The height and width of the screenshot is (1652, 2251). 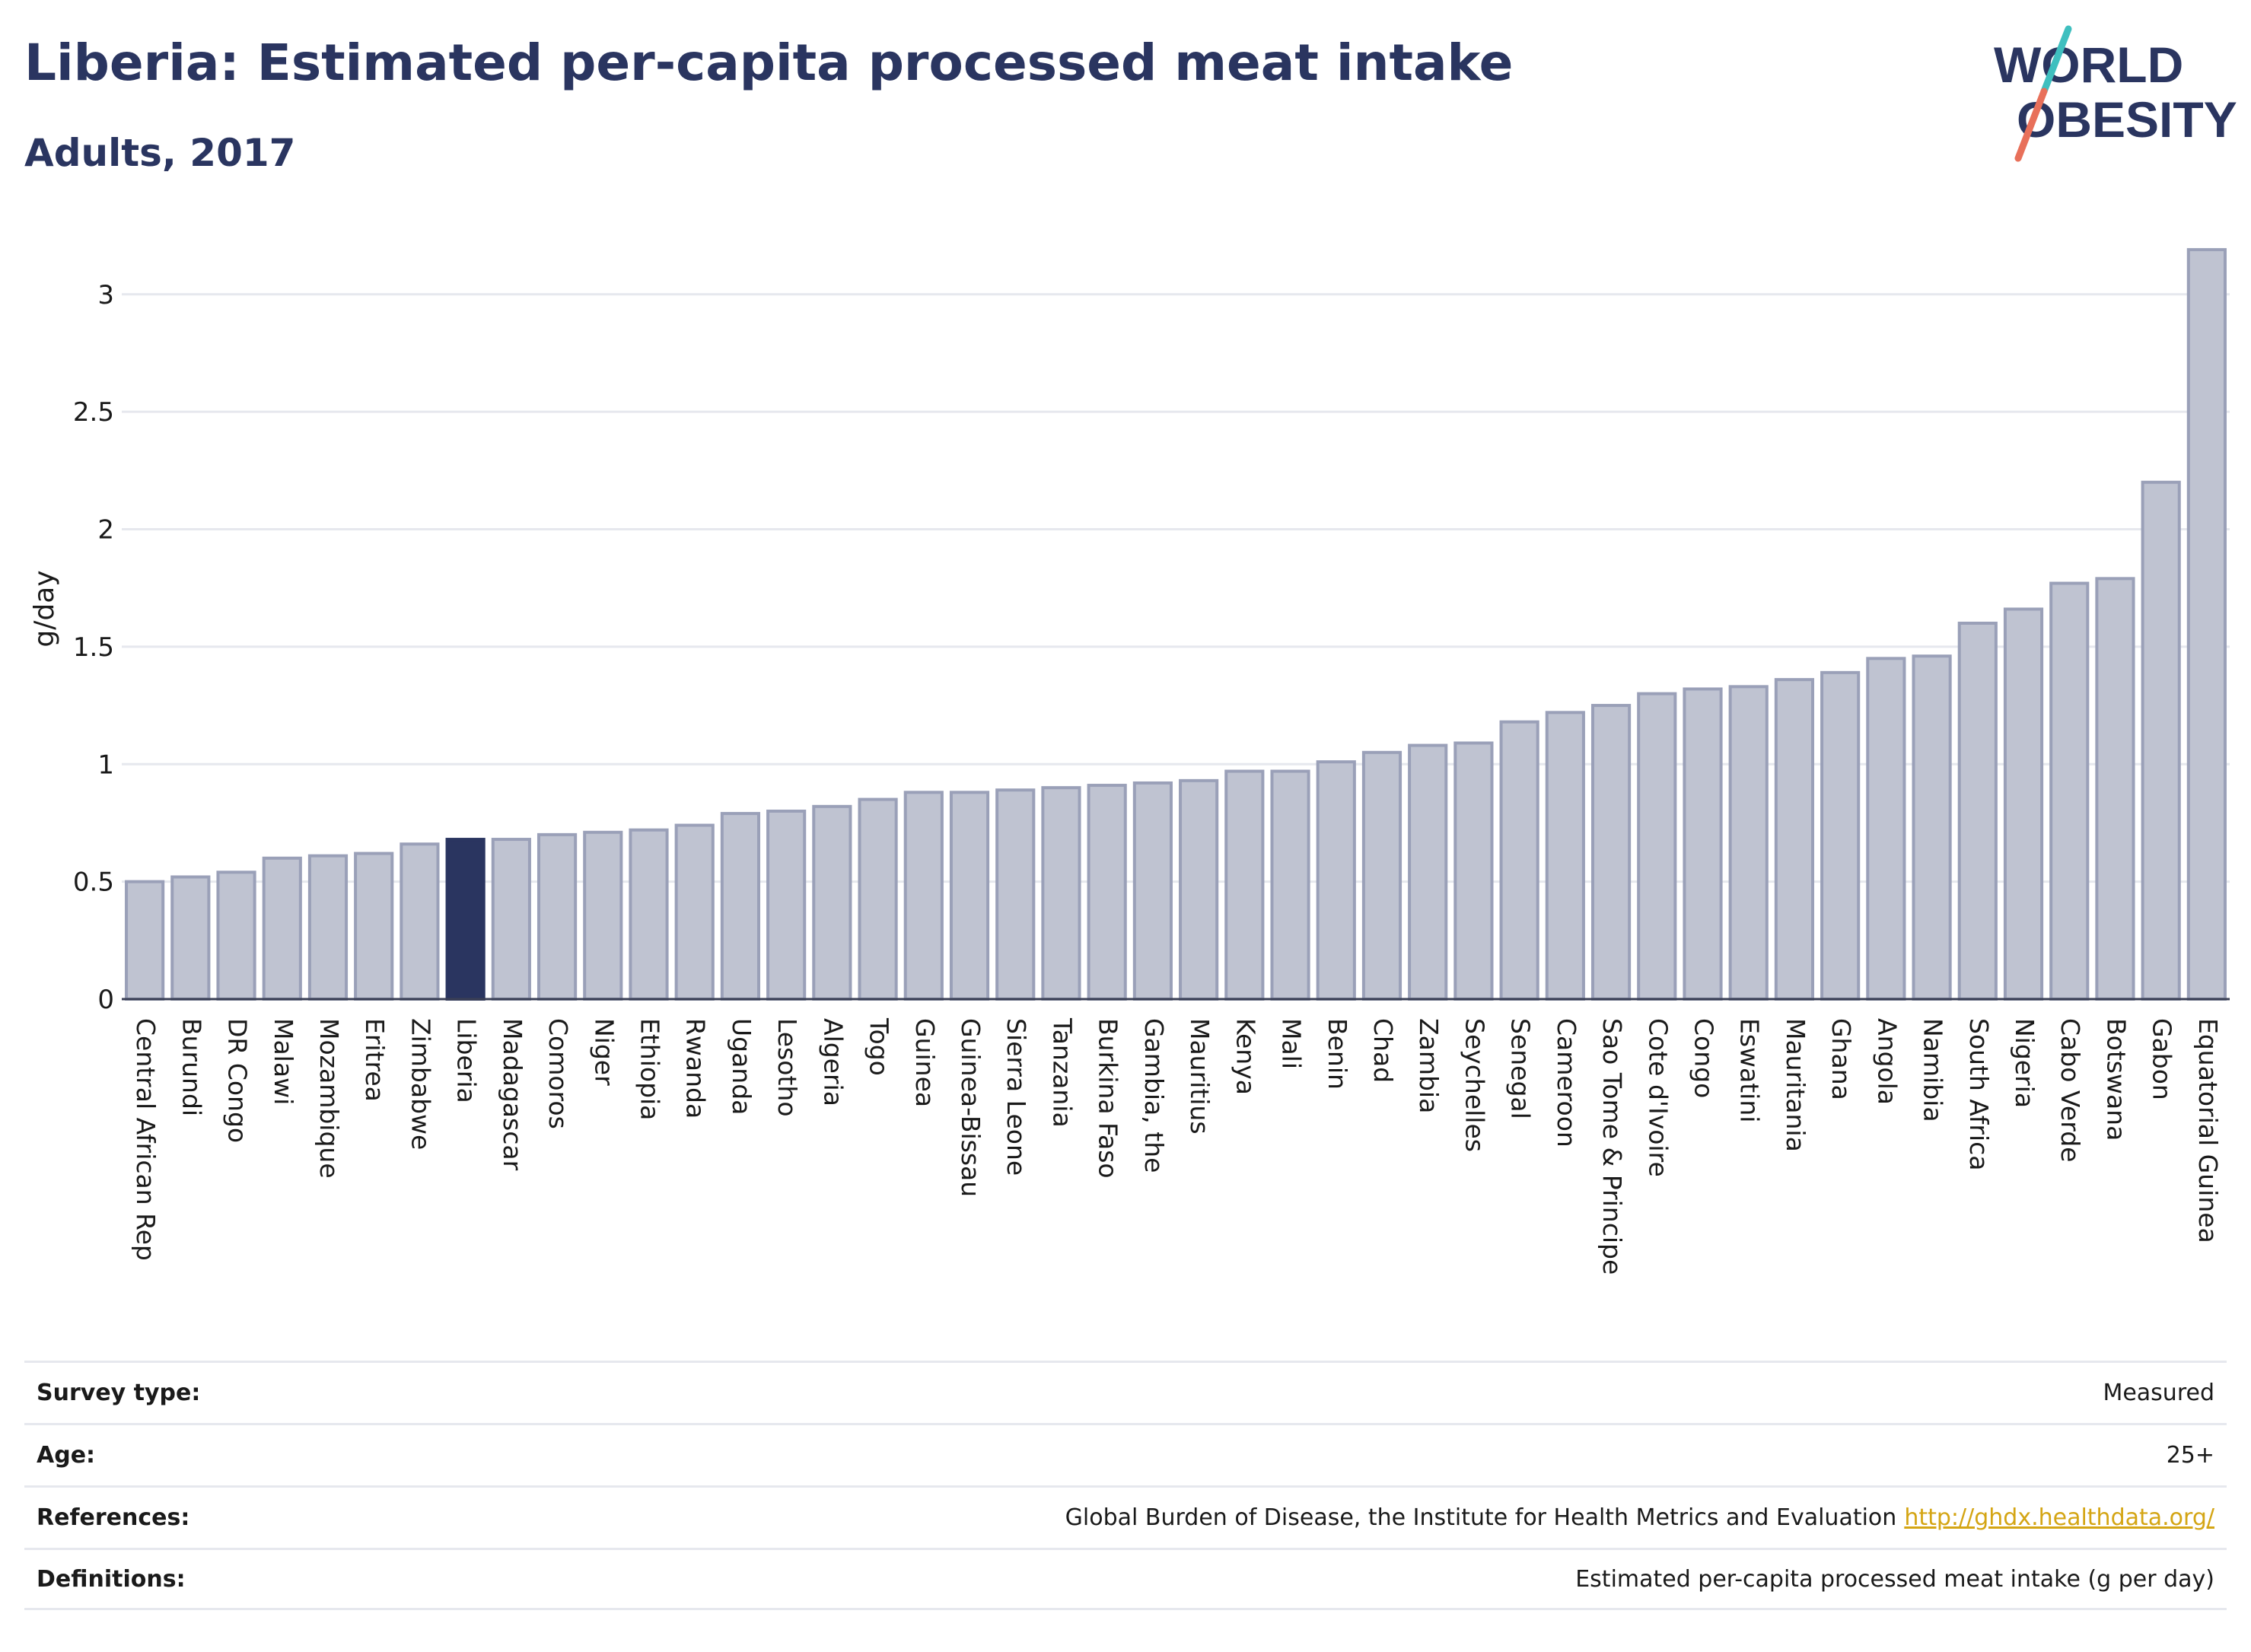 What do you see at coordinates (146, 1139) in the screenshot?
I see `x-tick-label: Central African Rep` at bounding box center [146, 1139].